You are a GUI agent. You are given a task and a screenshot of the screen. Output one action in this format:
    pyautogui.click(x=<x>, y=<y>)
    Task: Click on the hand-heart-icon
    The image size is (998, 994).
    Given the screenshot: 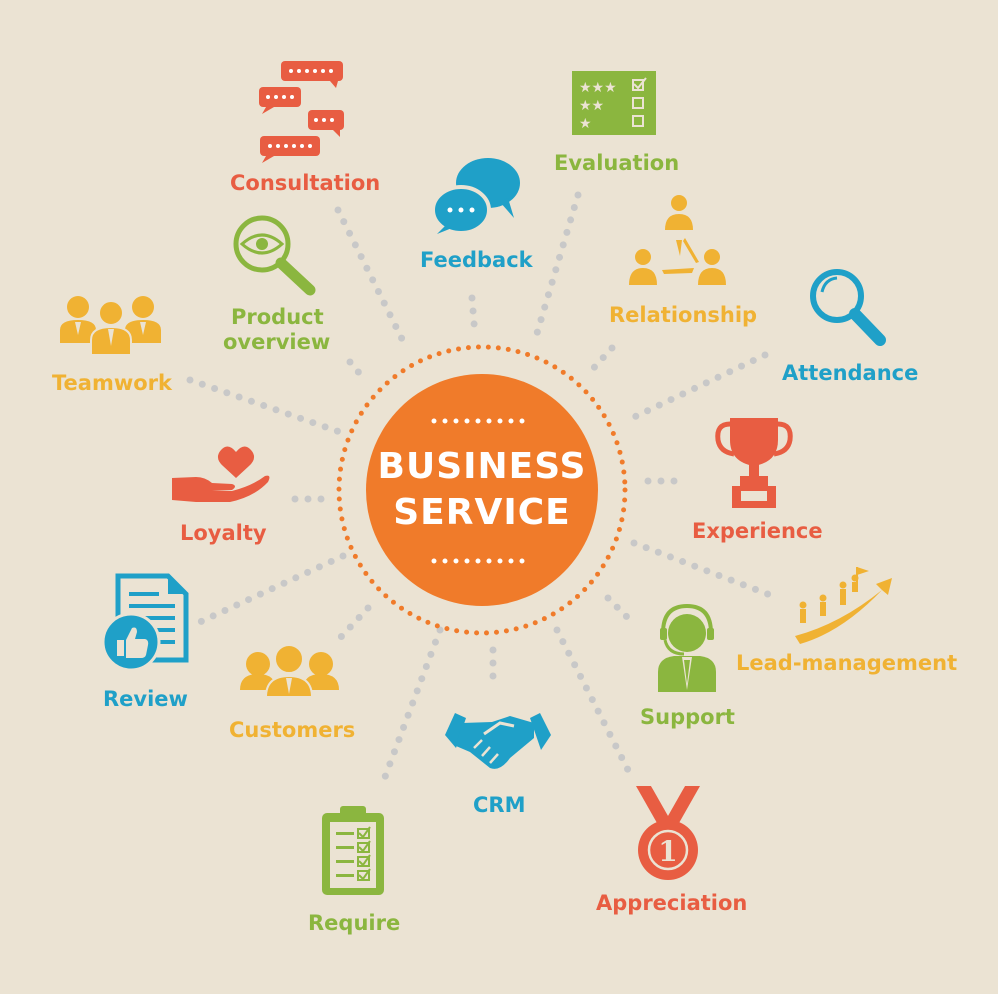 What is the action you would take?
    pyautogui.click(x=221, y=474)
    